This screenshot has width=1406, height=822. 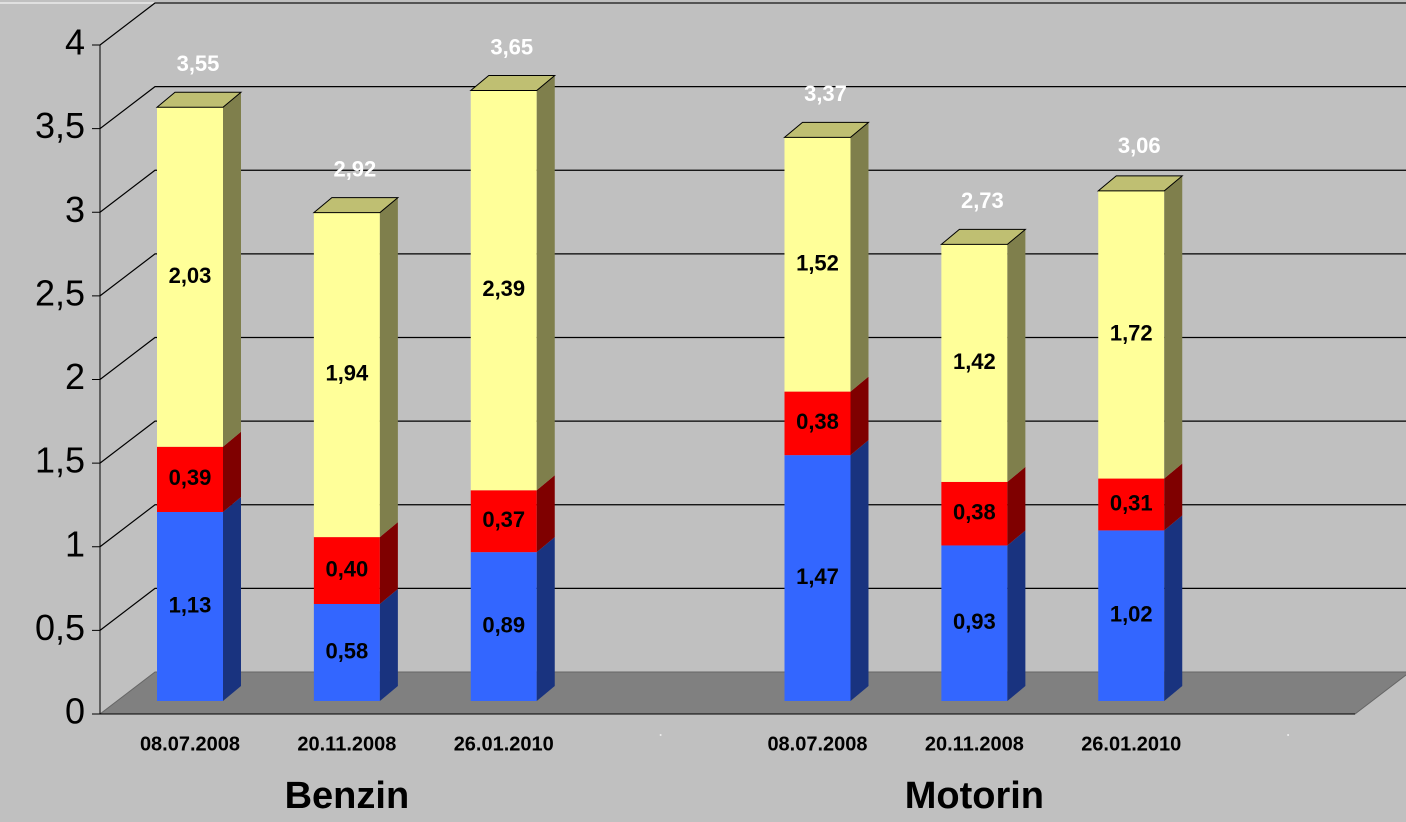 I want to click on x-tick-label: 26.01.2010, so click(x=1131, y=744).